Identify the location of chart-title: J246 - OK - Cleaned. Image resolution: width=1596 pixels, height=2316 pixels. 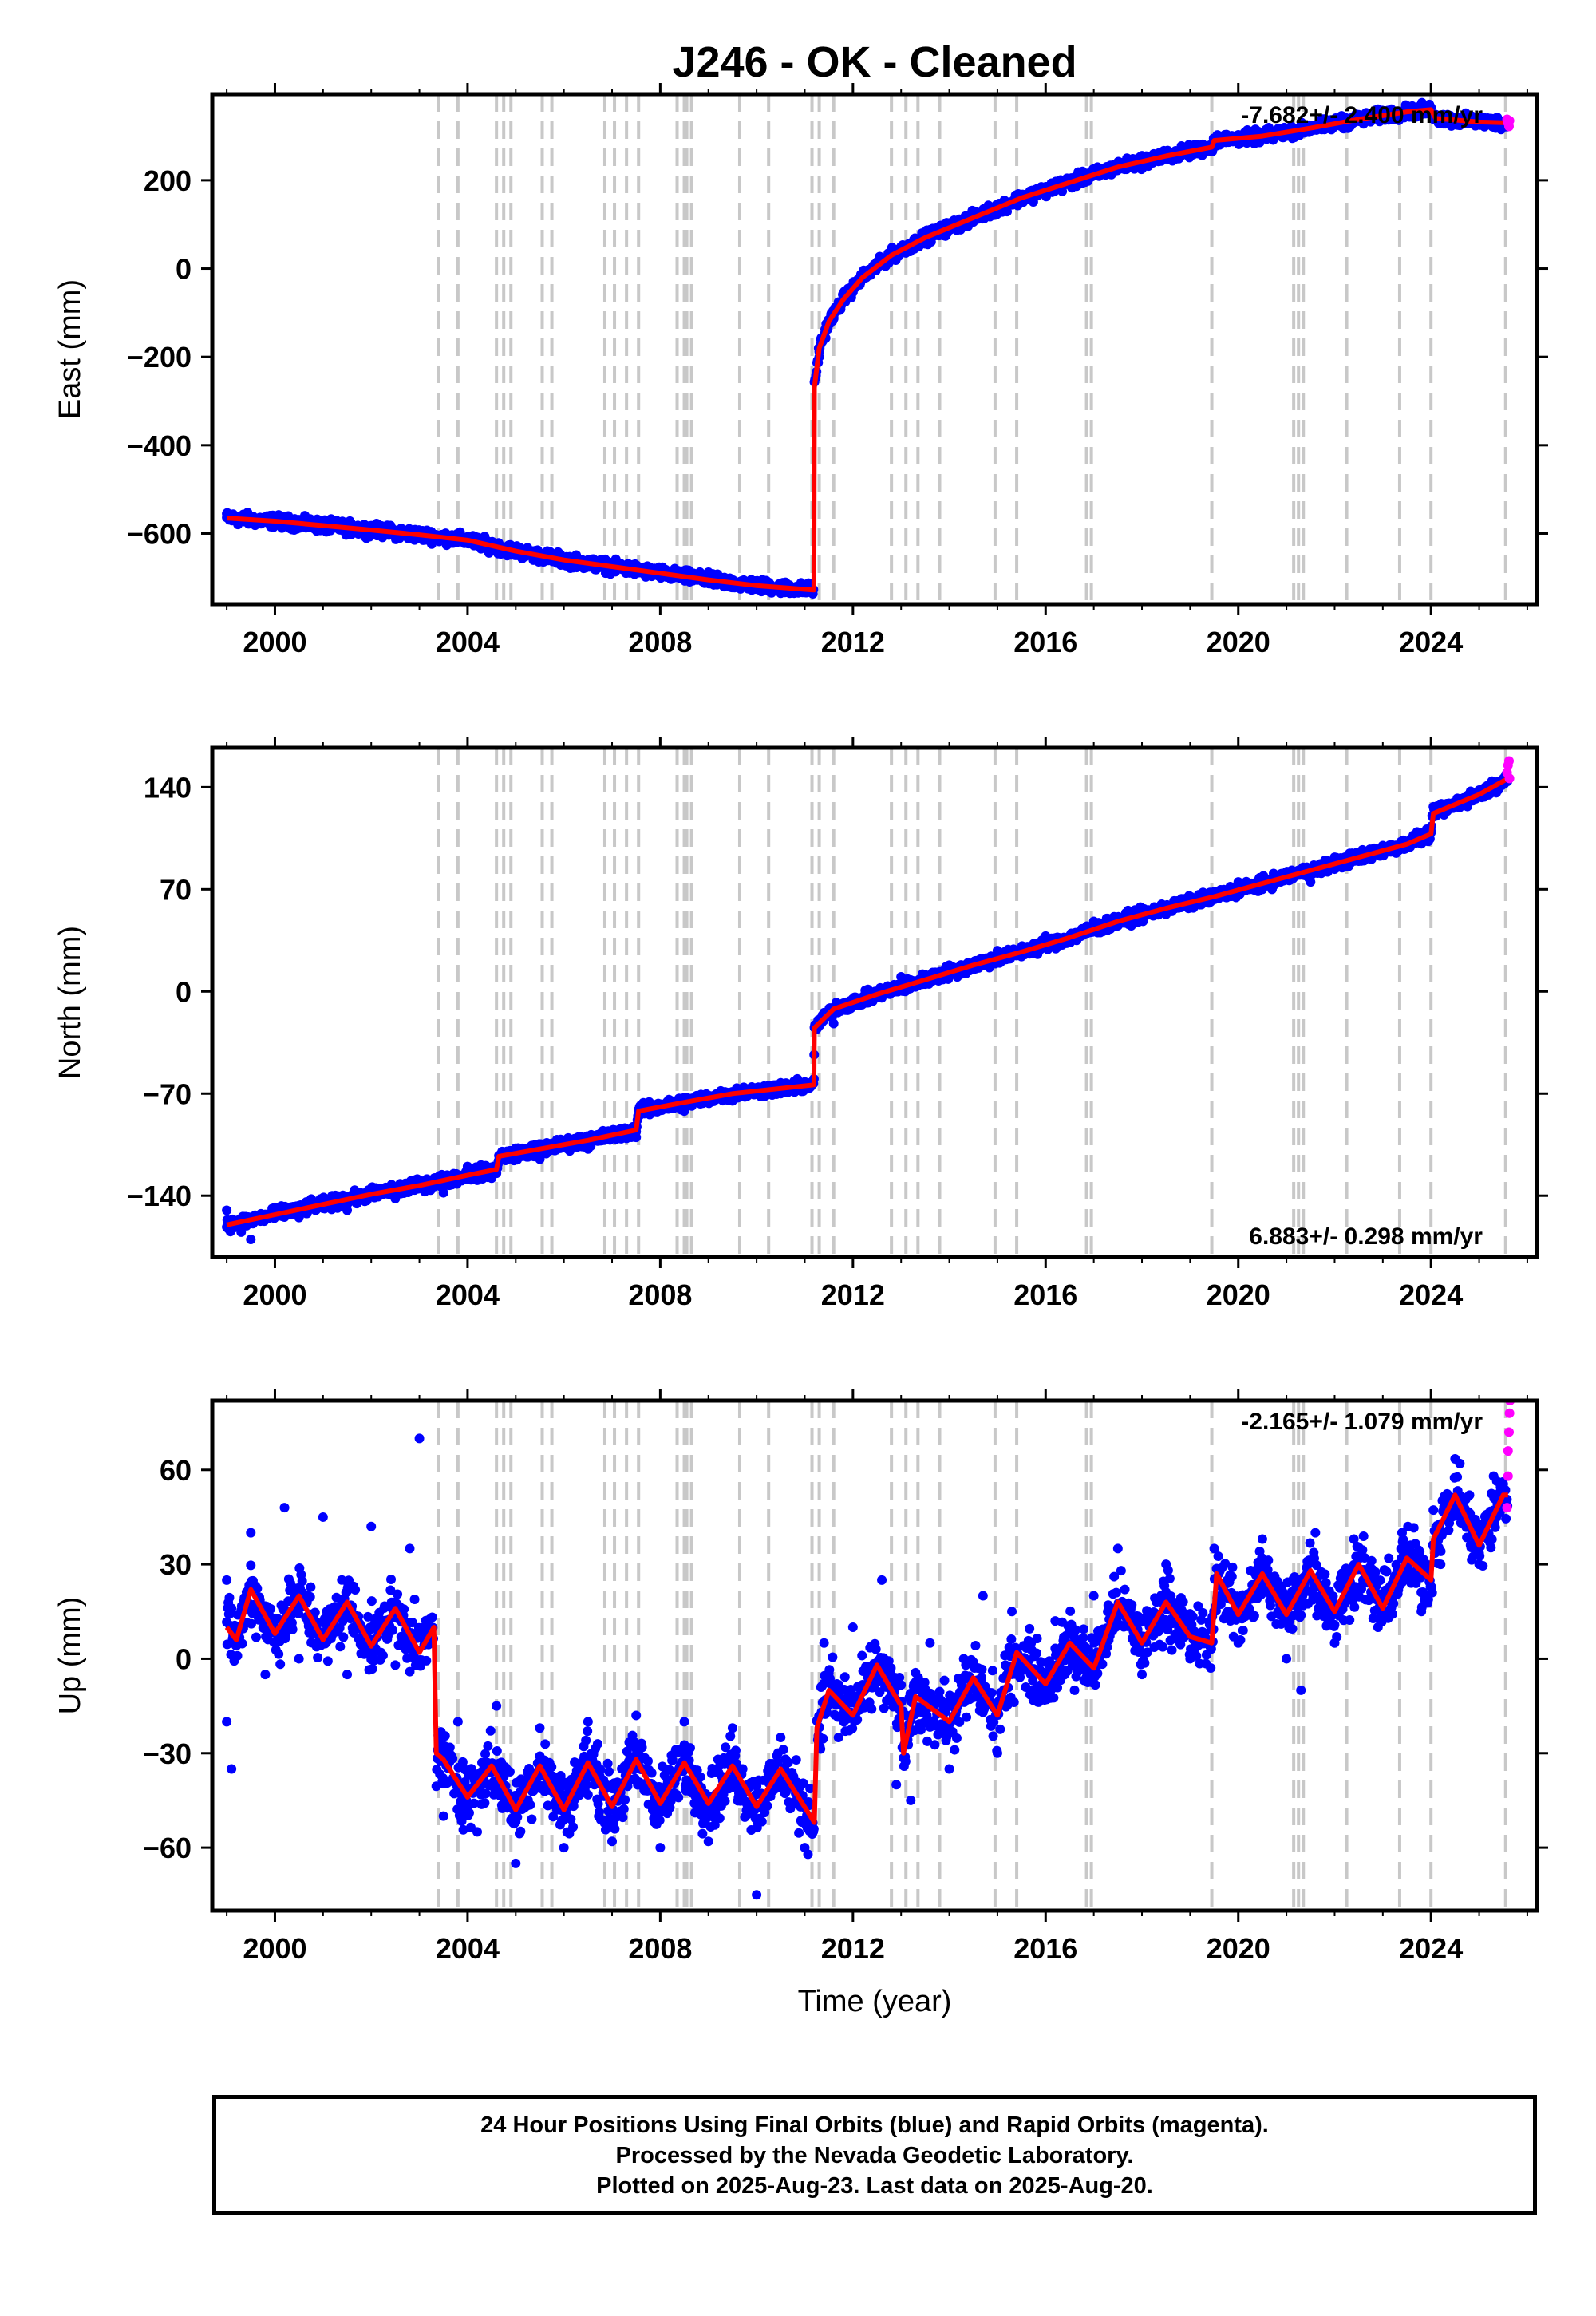
(874, 62).